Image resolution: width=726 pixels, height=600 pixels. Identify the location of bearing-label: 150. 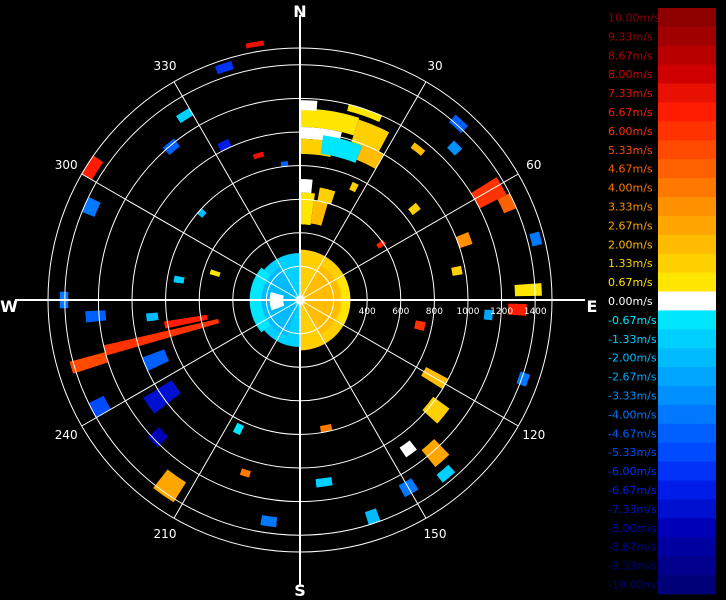
(435, 534).